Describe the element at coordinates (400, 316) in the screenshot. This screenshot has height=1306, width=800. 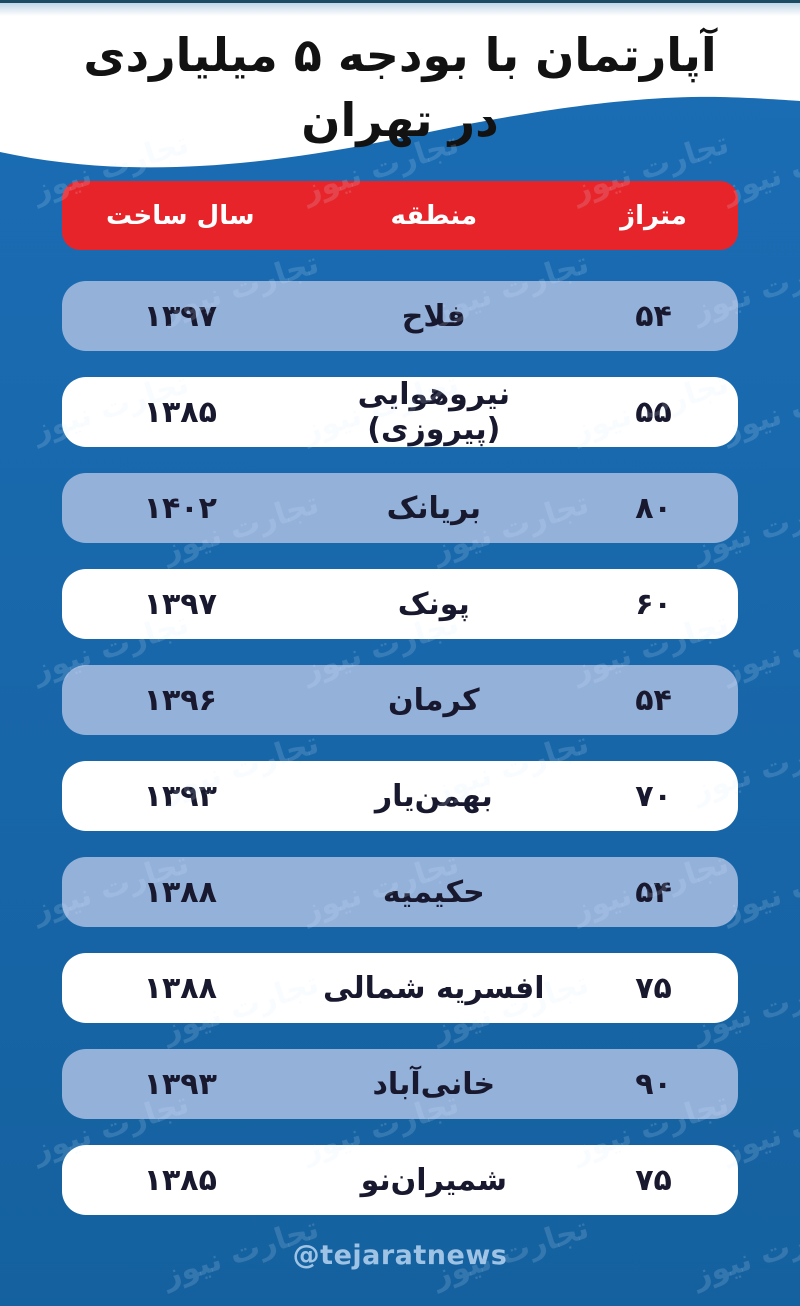
I see `table-row: ۵۴ فلاح ۱۳۹۷` at that location.